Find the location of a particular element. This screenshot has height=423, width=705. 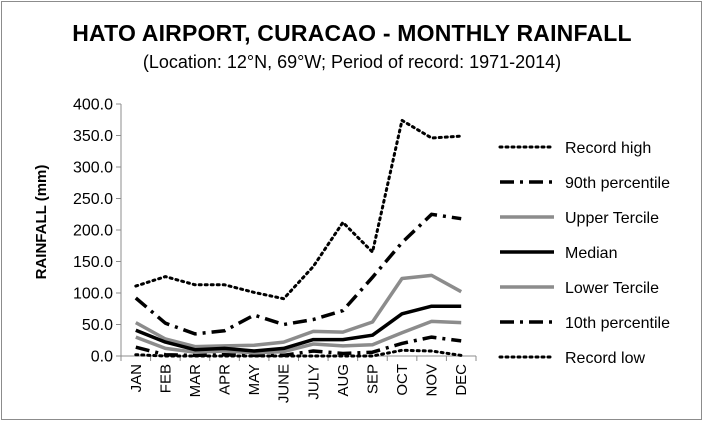

x-tick-label: MAY is located at coordinates (254, 379).